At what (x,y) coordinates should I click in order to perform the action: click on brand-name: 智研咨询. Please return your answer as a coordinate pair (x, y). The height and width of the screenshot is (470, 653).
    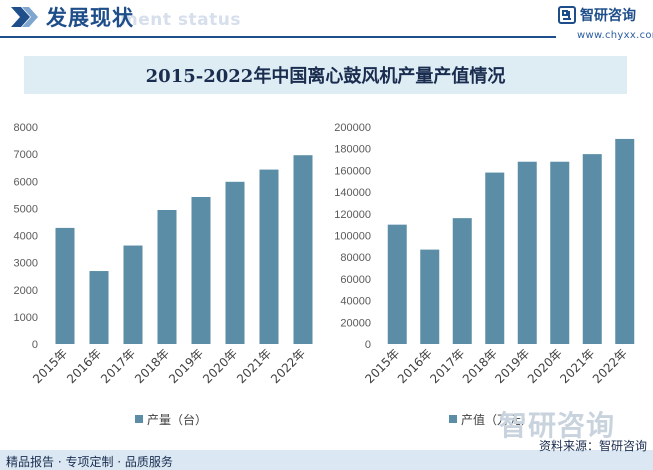
    Looking at the image, I should click on (608, 16).